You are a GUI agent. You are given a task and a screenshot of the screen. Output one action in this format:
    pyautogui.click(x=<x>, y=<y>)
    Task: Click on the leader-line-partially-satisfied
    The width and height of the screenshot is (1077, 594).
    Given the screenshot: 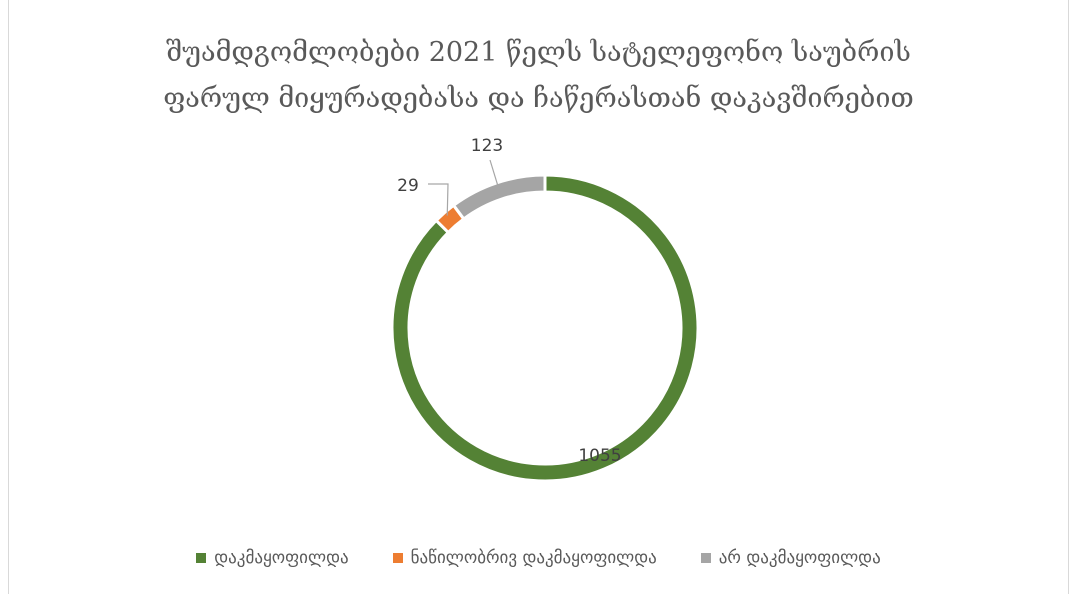 What is the action you would take?
    pyautogui.click(x=438, y=199)
    